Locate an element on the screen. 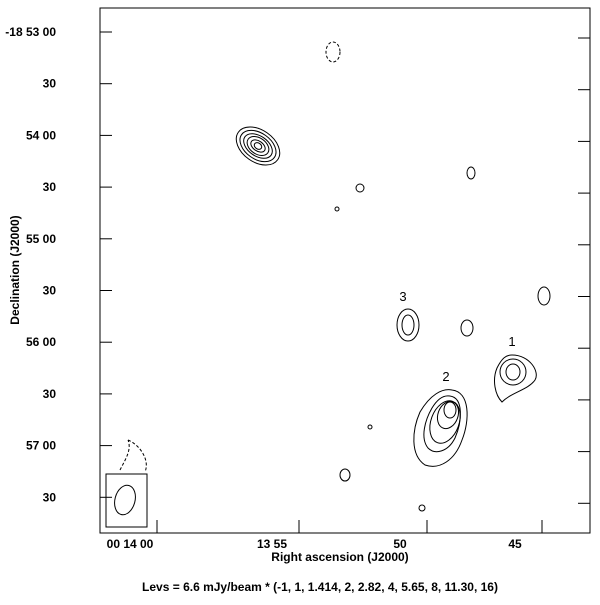  y-tick-label: 54 00 is located at coordinates (41, 135).